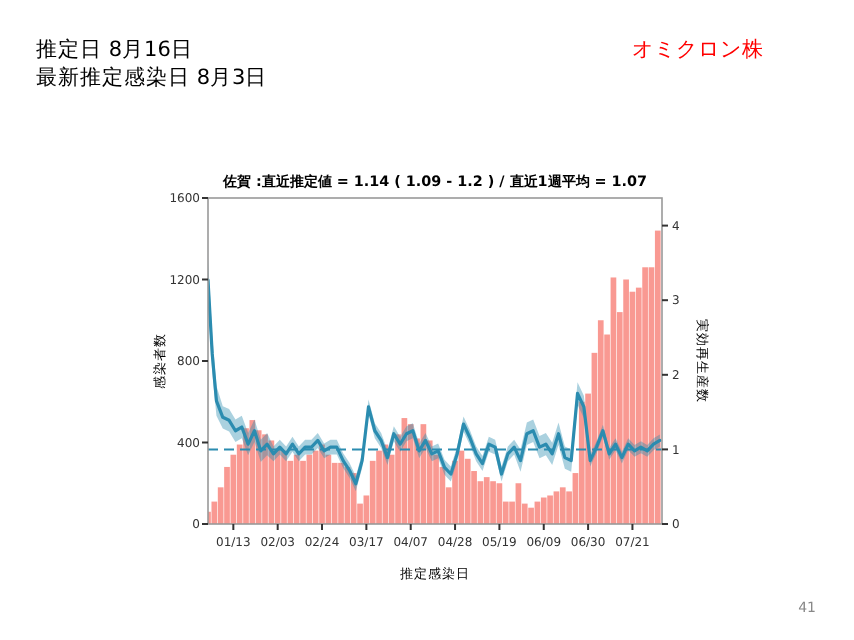  Describe the element at coordinates (114, 49) in the screenshot. I see `text: 推定日 8月16日` at that location.